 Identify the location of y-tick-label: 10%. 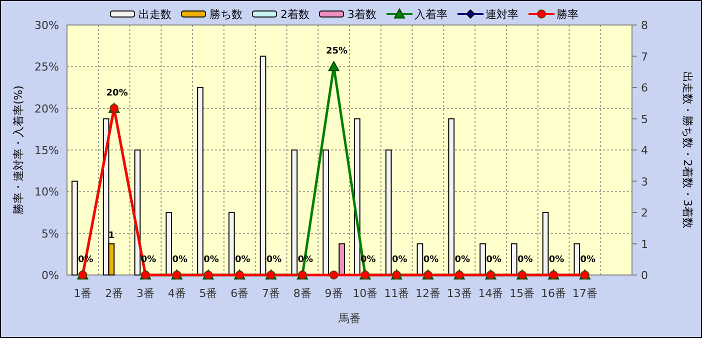
(46, 192).